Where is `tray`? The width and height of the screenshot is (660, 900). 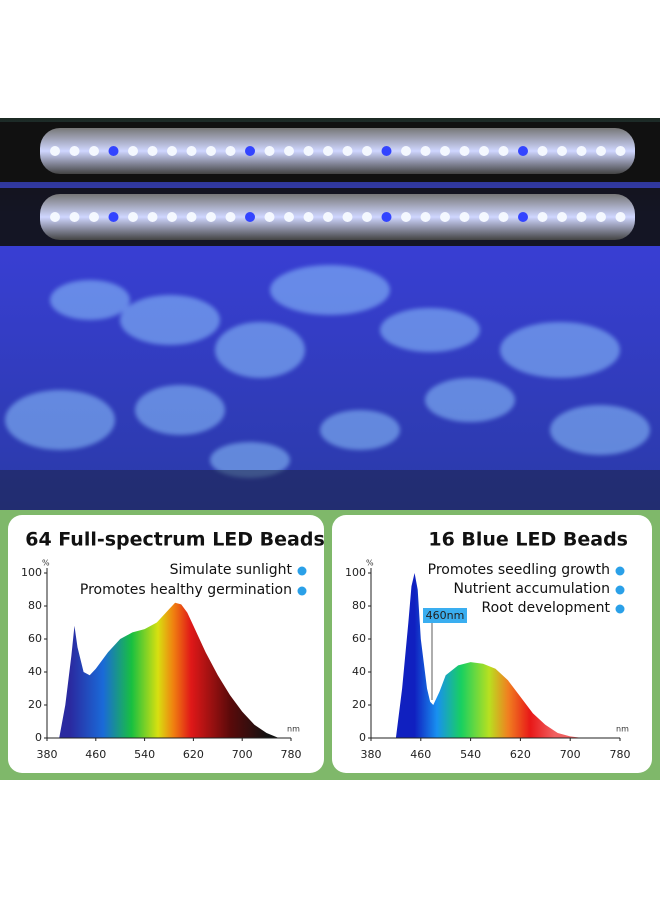 tray is located at coordinates (330, 490).